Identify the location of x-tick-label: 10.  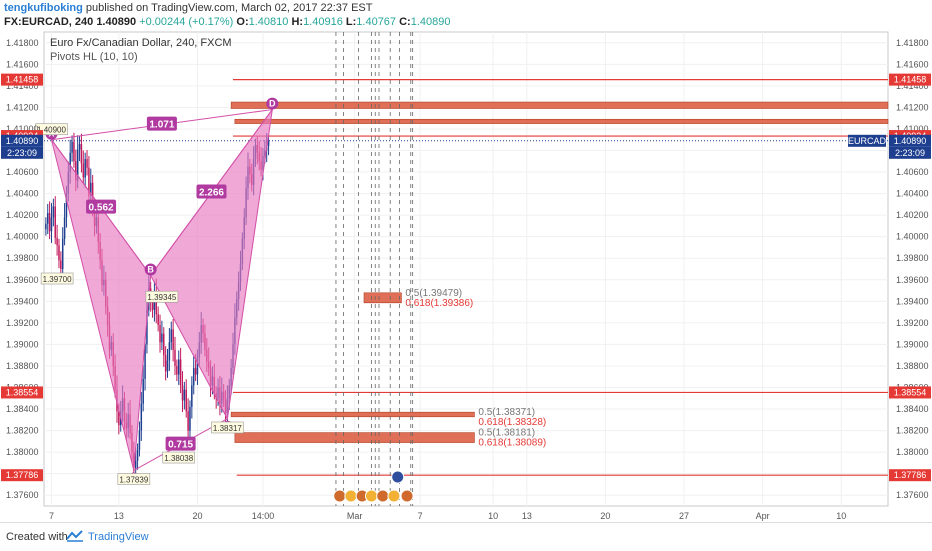
(841, 516).